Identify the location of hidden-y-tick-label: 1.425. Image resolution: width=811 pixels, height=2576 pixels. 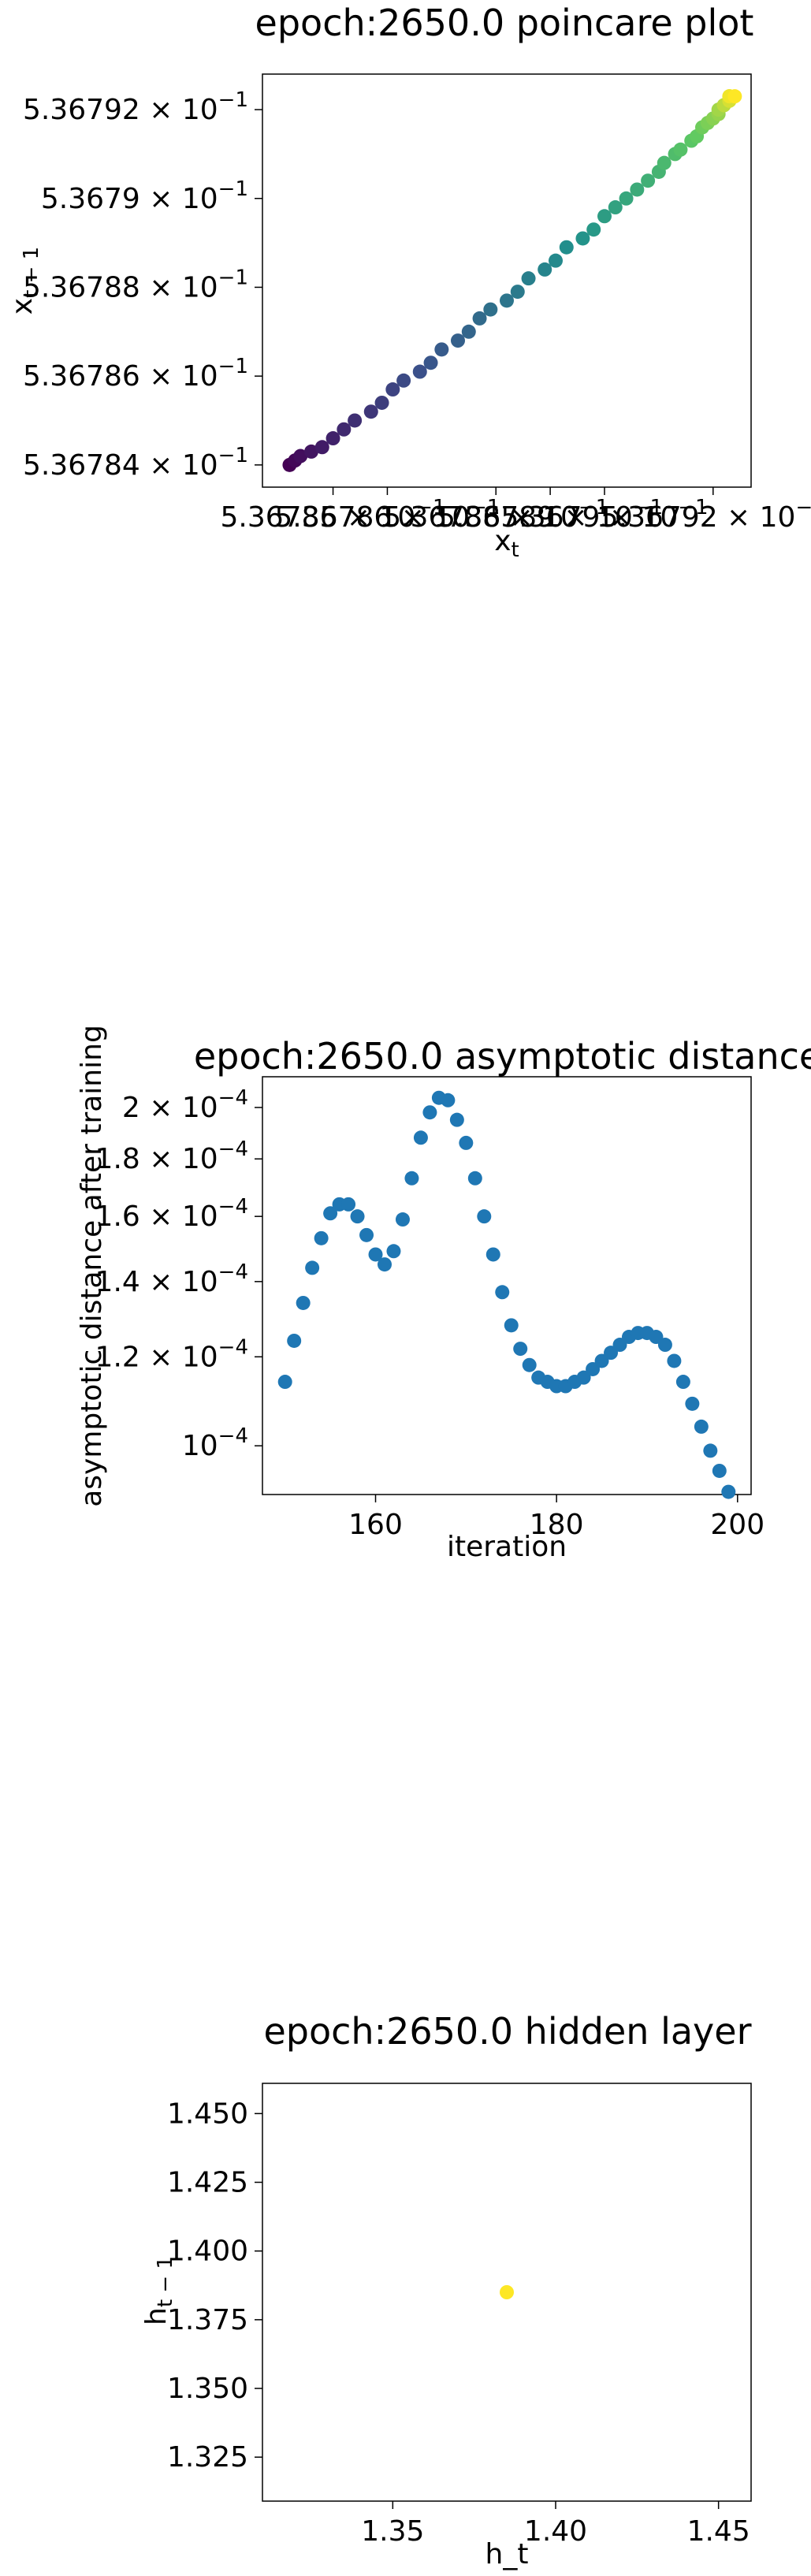
(207, 2183).